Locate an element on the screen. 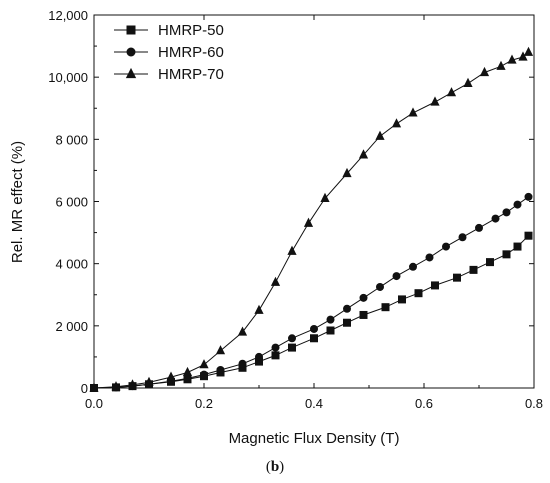 This screenshot has height=483, width=550. legend-label: HMRP-70 is located at coordinates (191, 74).